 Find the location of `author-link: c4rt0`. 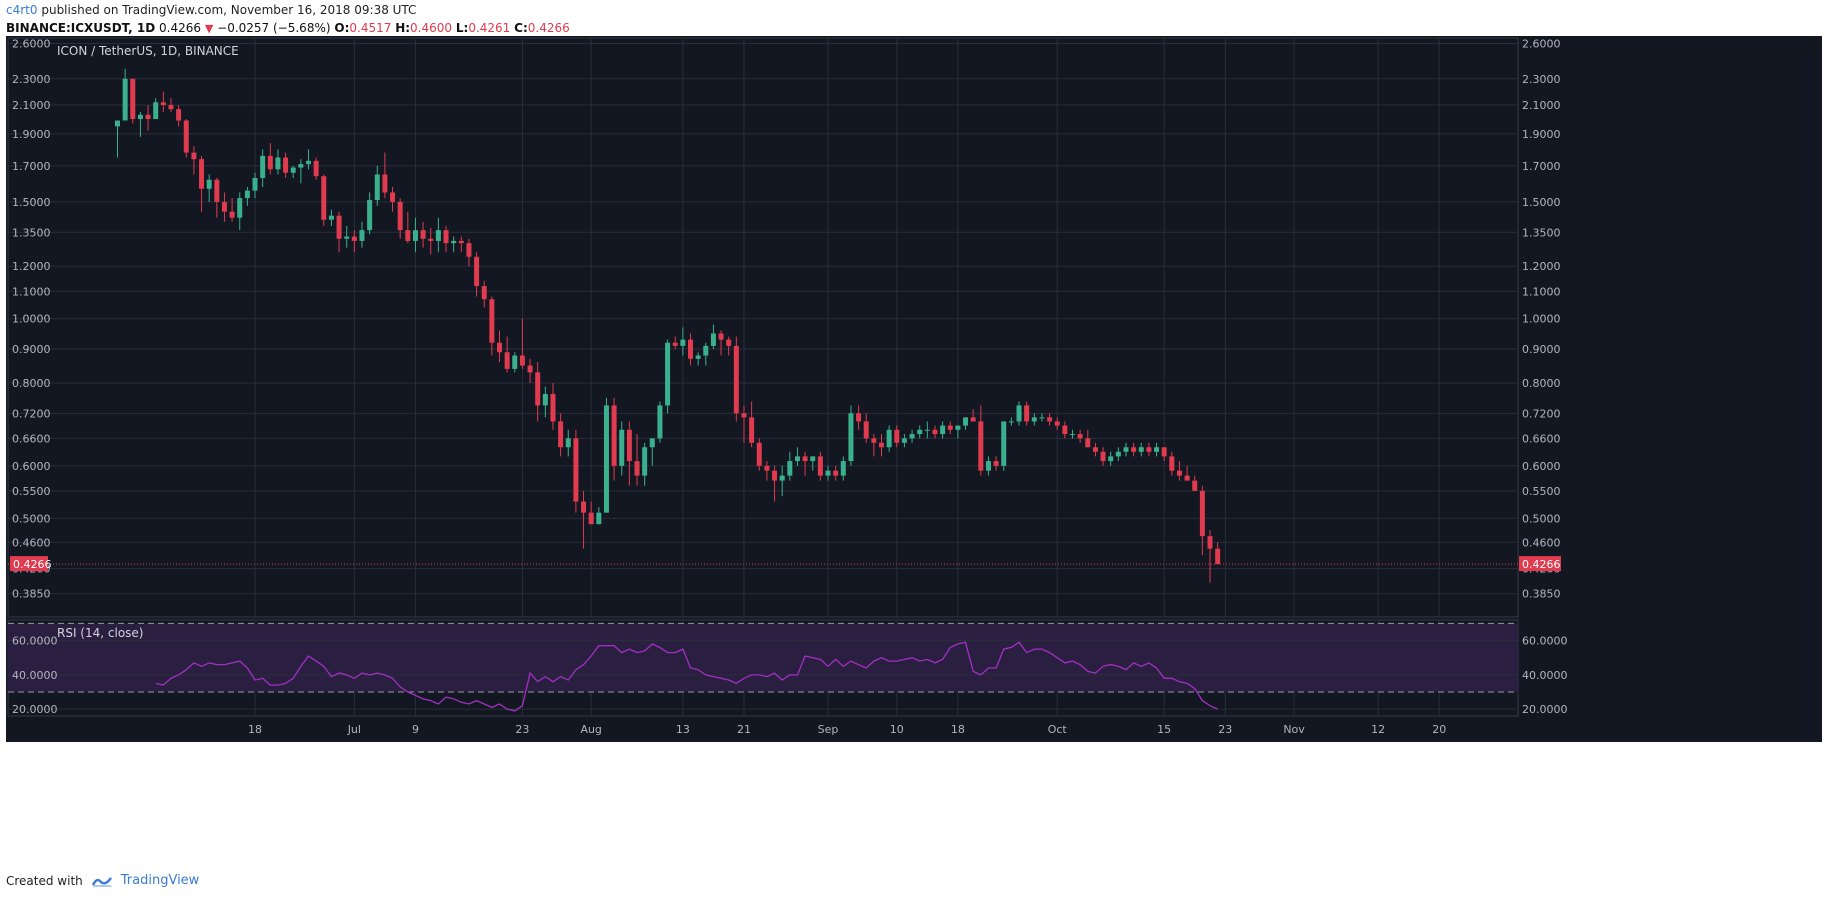

author-link: c4rt0 is located at coordinates (22, 10).